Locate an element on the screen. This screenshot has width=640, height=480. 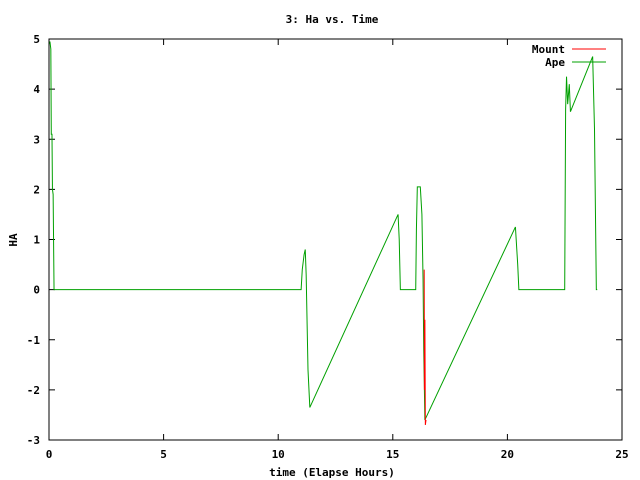
y-tick-label: 0 is located at coordinates (36, 290).